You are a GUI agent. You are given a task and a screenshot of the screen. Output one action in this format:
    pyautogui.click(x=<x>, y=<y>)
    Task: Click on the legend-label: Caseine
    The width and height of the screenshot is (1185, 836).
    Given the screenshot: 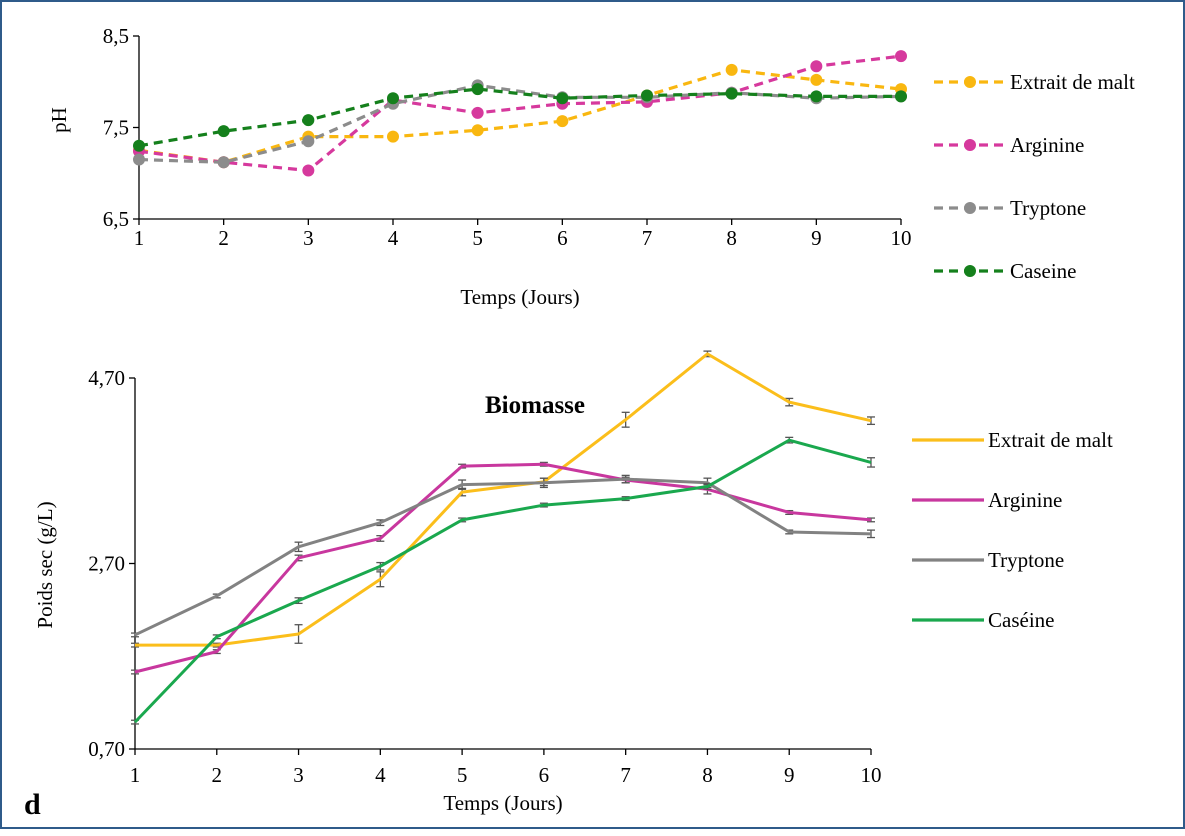 What is the action you would take?
    pyautogui.click(x=1043, y=271)
    